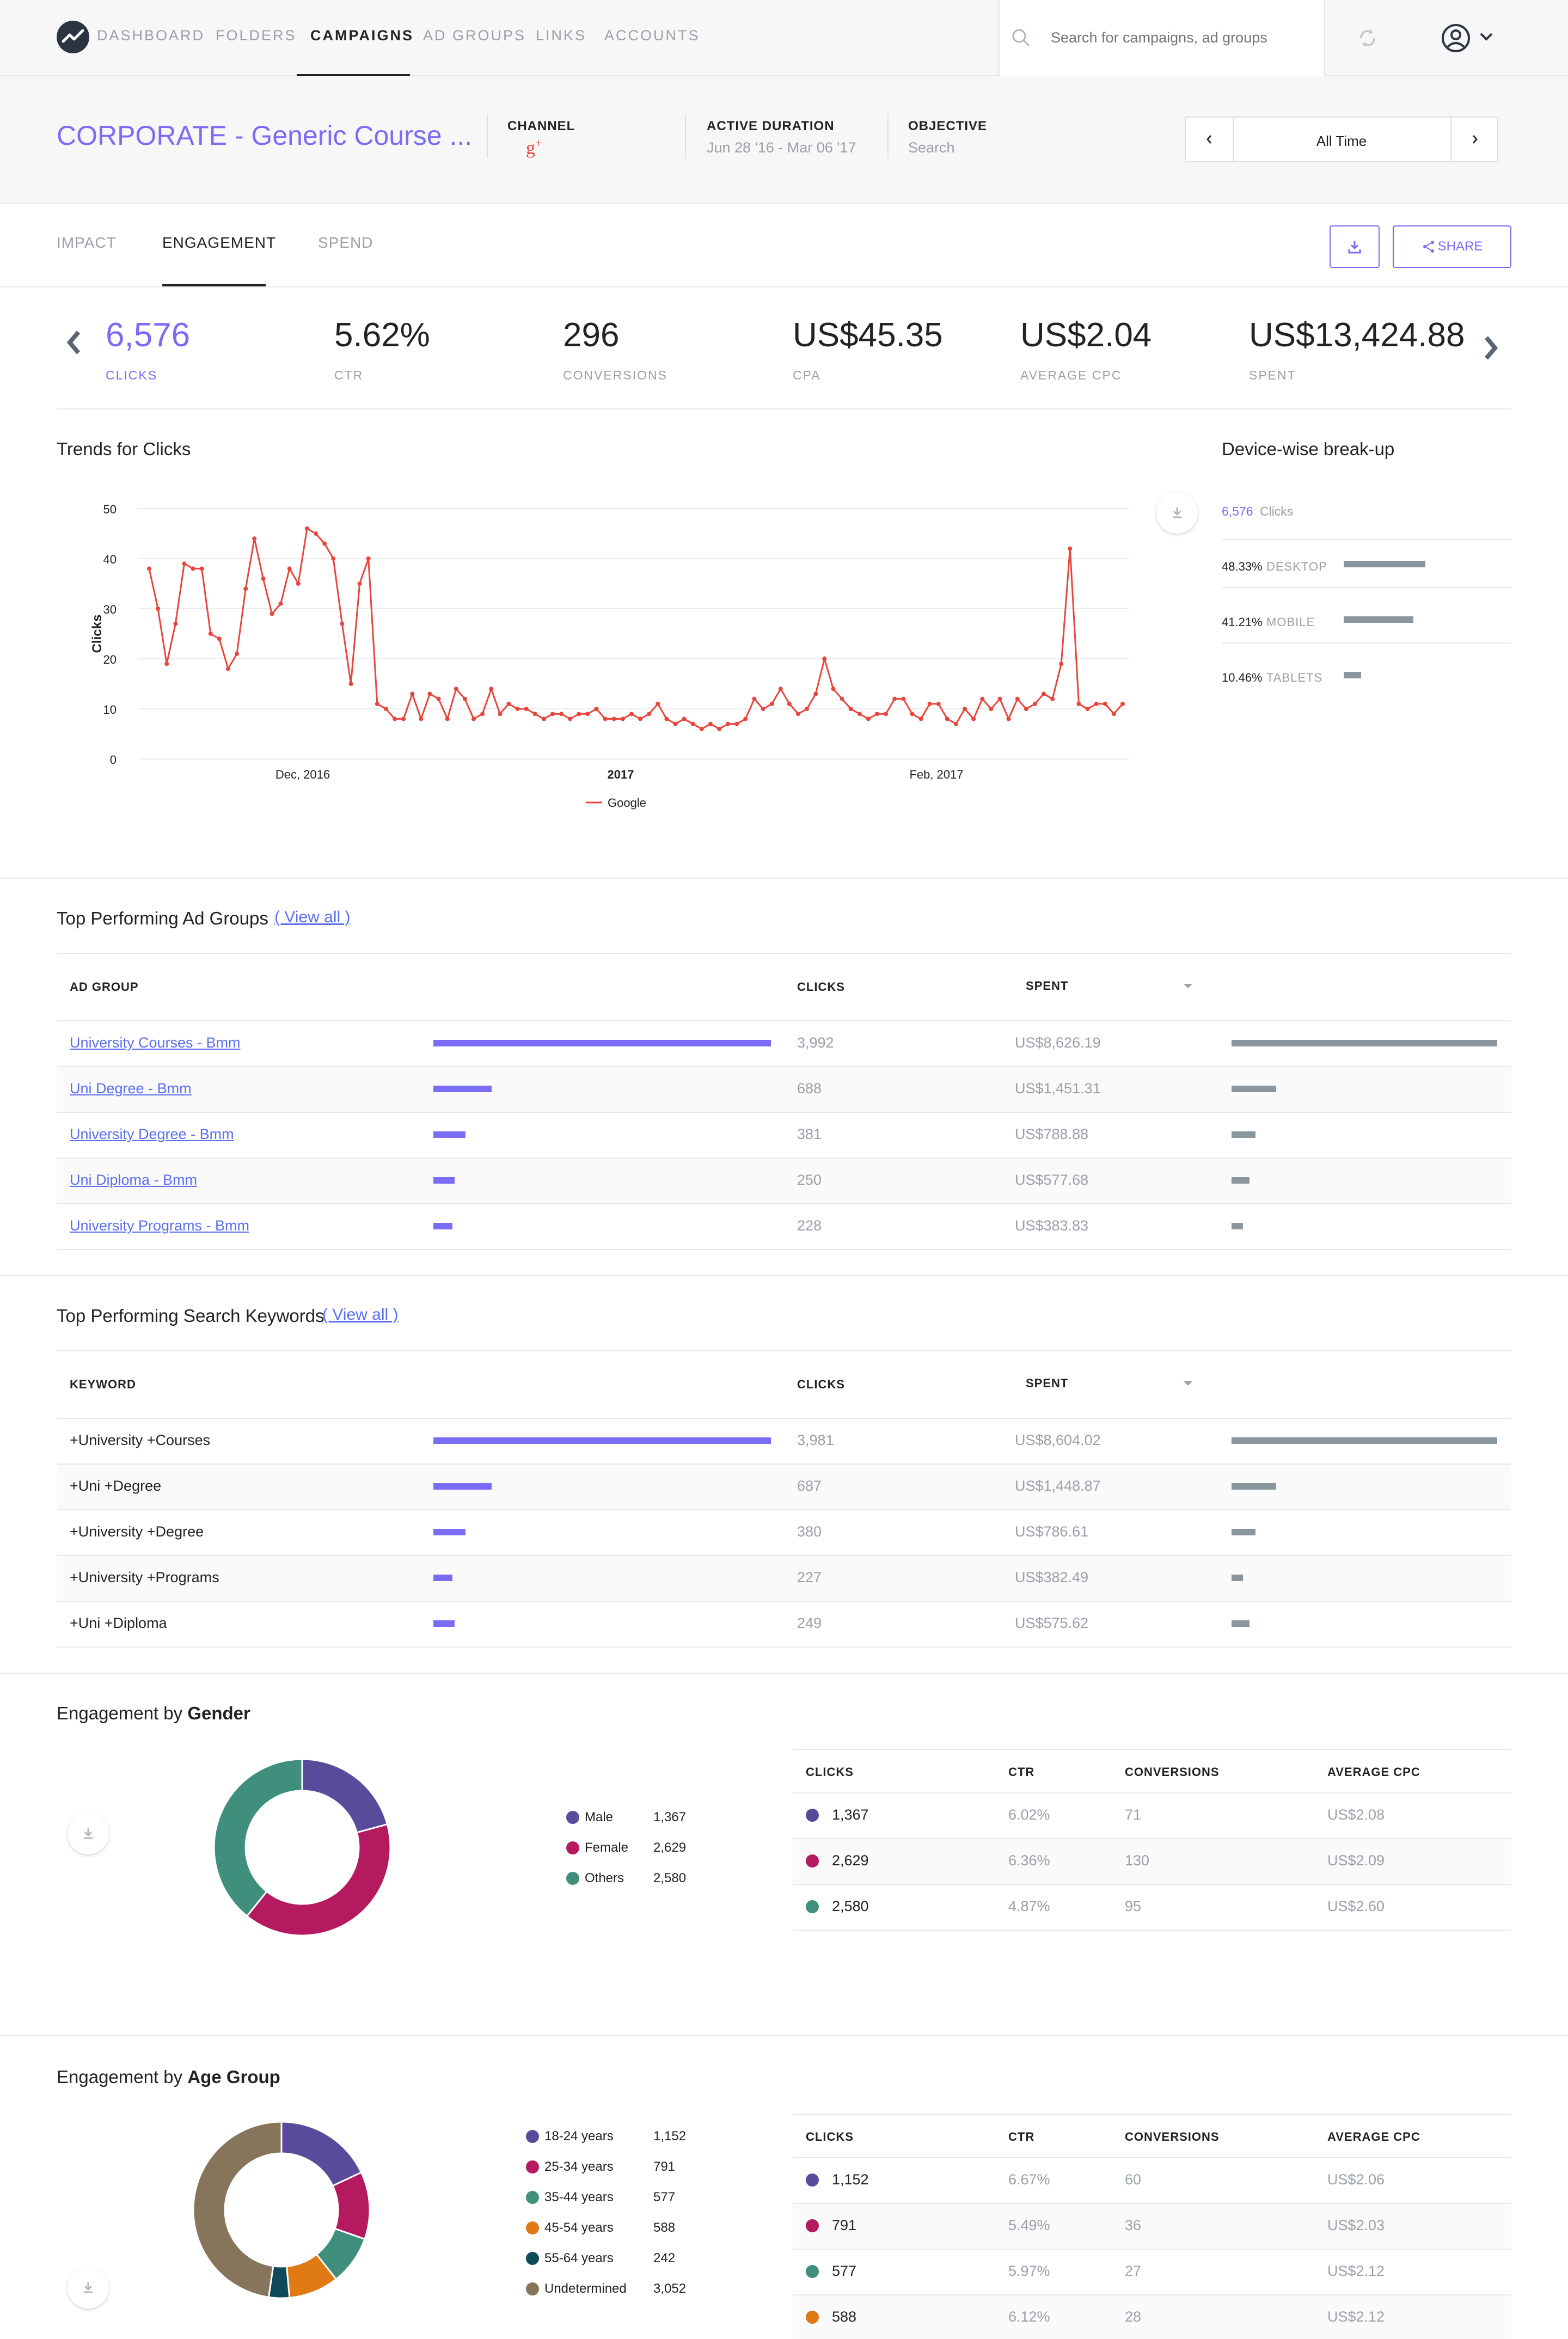 This screenshot has width=1568, height=2339. Describe the element at coordinates (73, 37) in the screenshot. I see `logo-icon` at that location.